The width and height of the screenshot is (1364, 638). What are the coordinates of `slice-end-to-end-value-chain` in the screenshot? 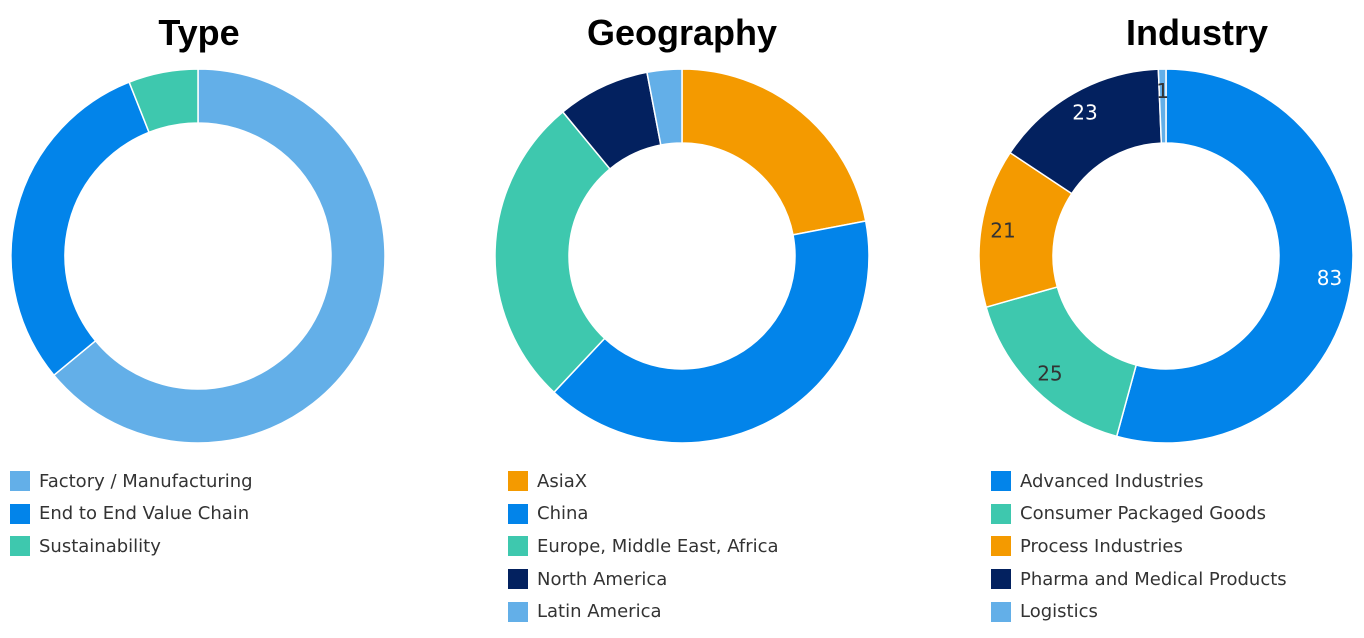 It's located at (80, 229).